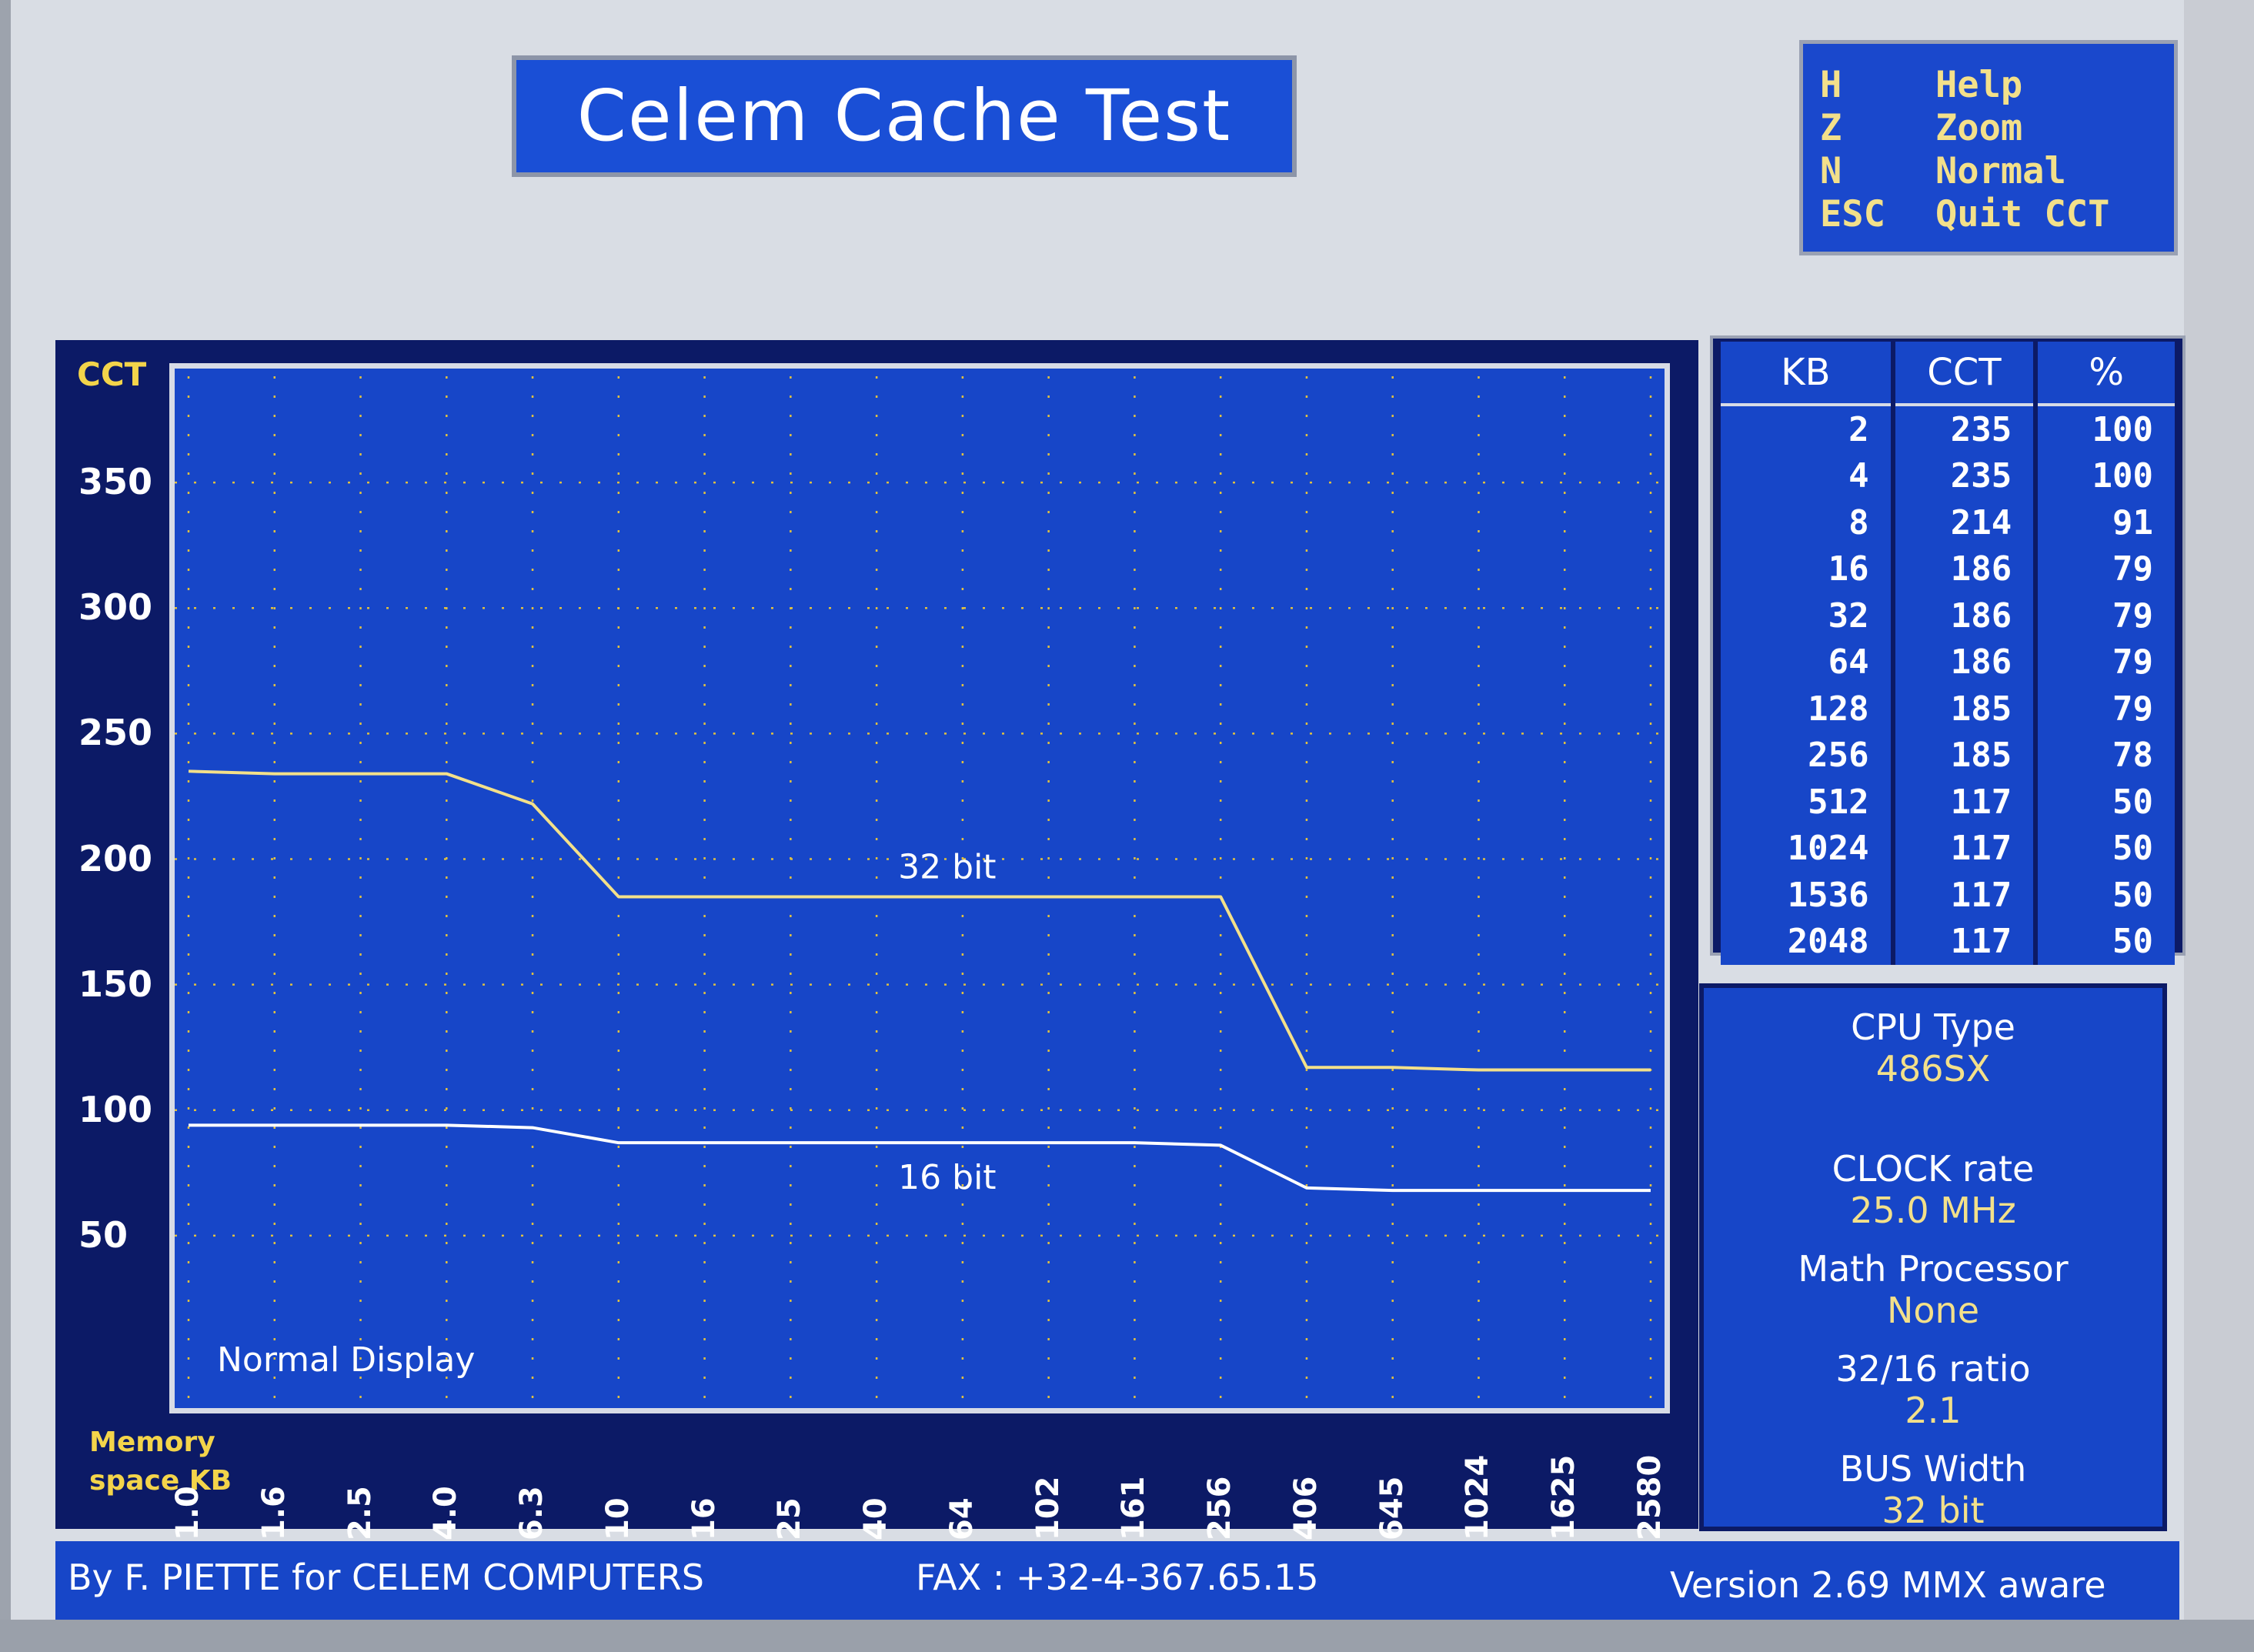 The image size is (2254, 1652). I want to click on key-label: ESC, so click(1852, 214).